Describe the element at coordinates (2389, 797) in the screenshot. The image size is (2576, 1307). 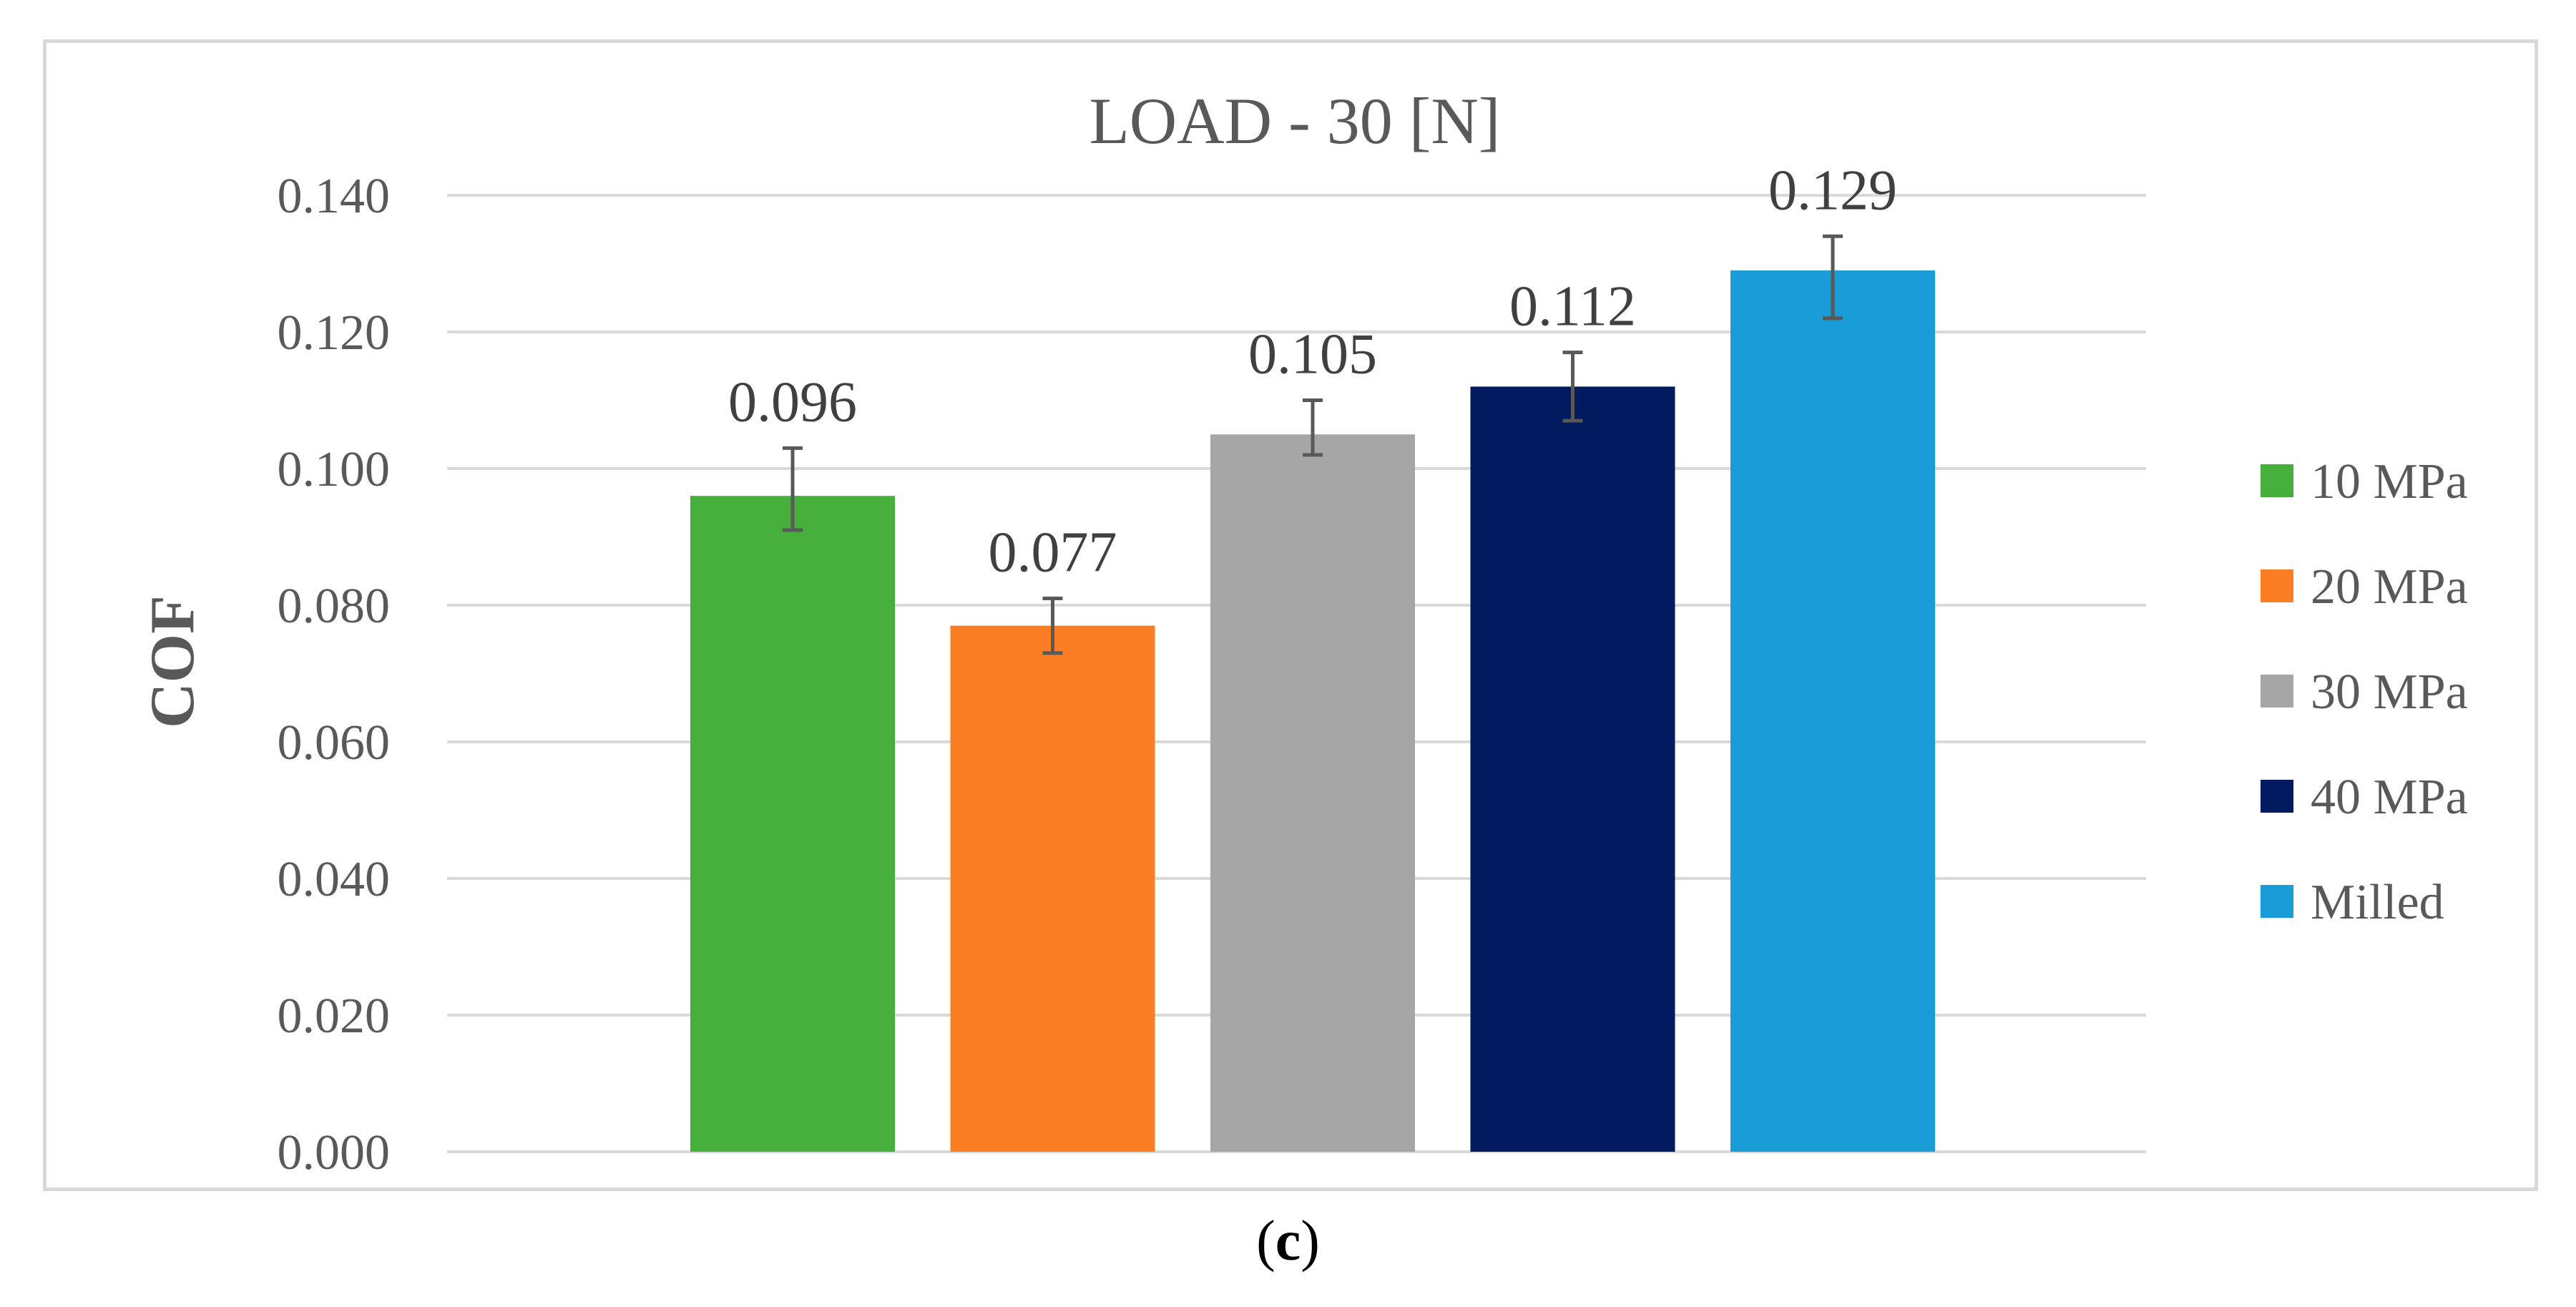
I see `legend-label-3: 40 MPa` at that location.